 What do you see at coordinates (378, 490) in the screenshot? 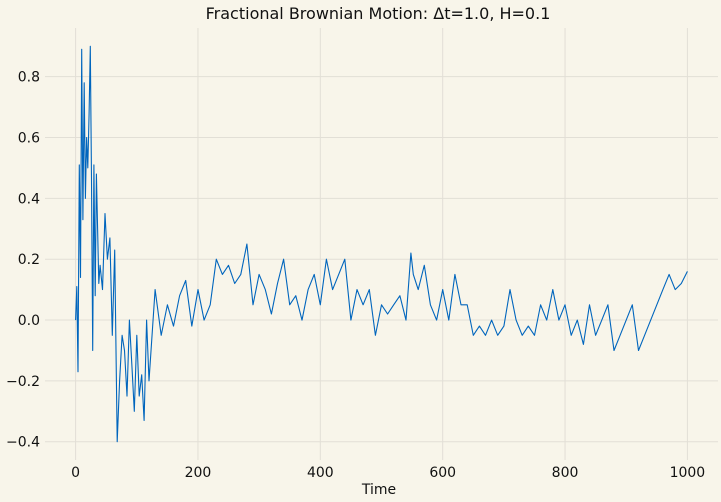
I see `x-axis-label: Time` at bounding box center [378, 490].